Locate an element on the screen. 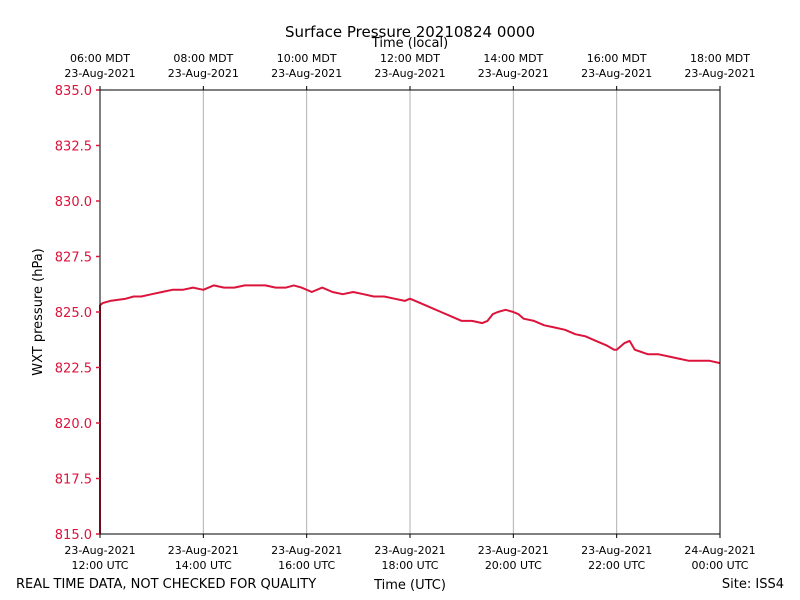 The image size is (800, 600). top-tick-time-0: 06:00 MDT is located at coordinates (100, 58).